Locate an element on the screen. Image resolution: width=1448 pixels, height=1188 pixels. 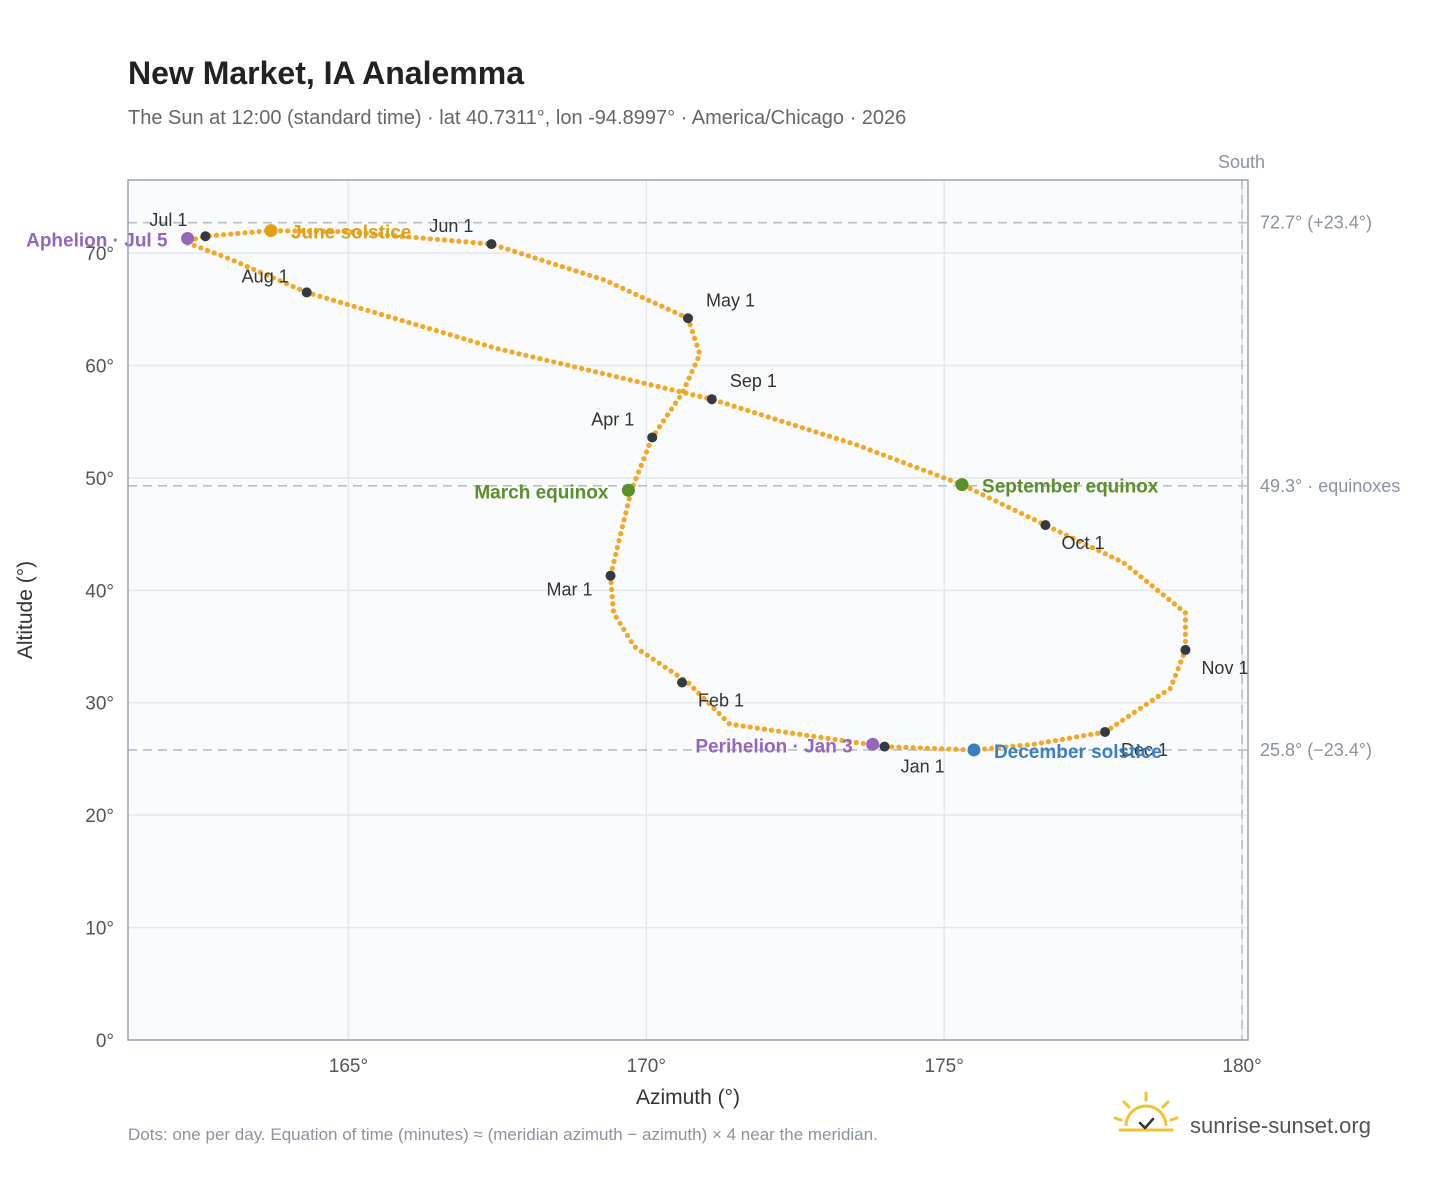
event-label: Aphelion · Jul 5 is located at coordinates (97, 240).